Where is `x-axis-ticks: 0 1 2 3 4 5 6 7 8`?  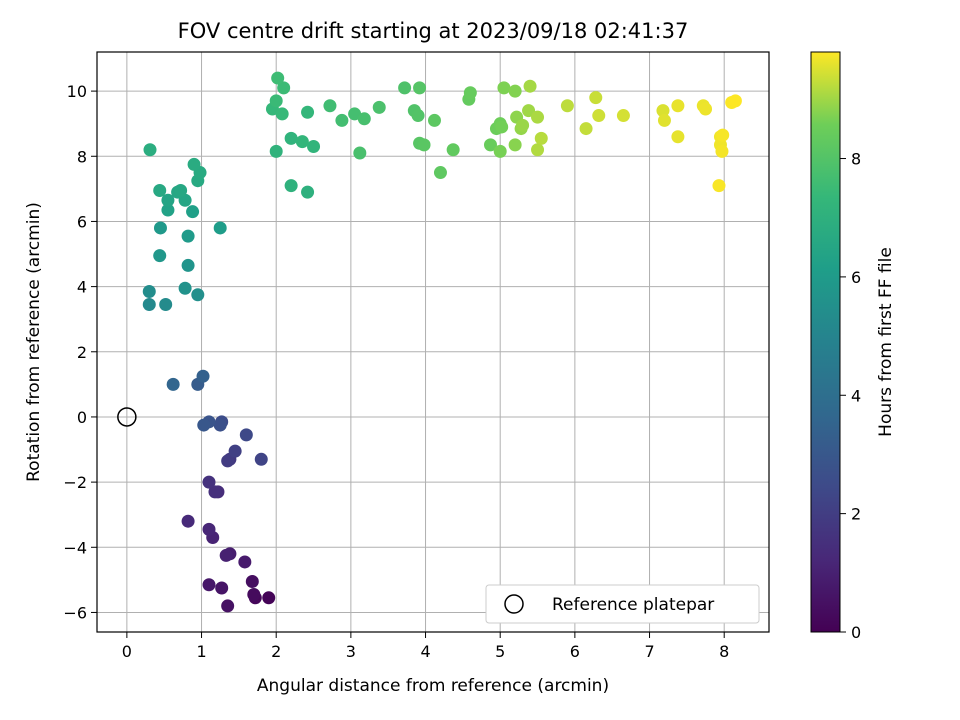 x-axis-ticks: 0 1 2 3 4 5 6 7 8 is located at coordinates (425, 646).